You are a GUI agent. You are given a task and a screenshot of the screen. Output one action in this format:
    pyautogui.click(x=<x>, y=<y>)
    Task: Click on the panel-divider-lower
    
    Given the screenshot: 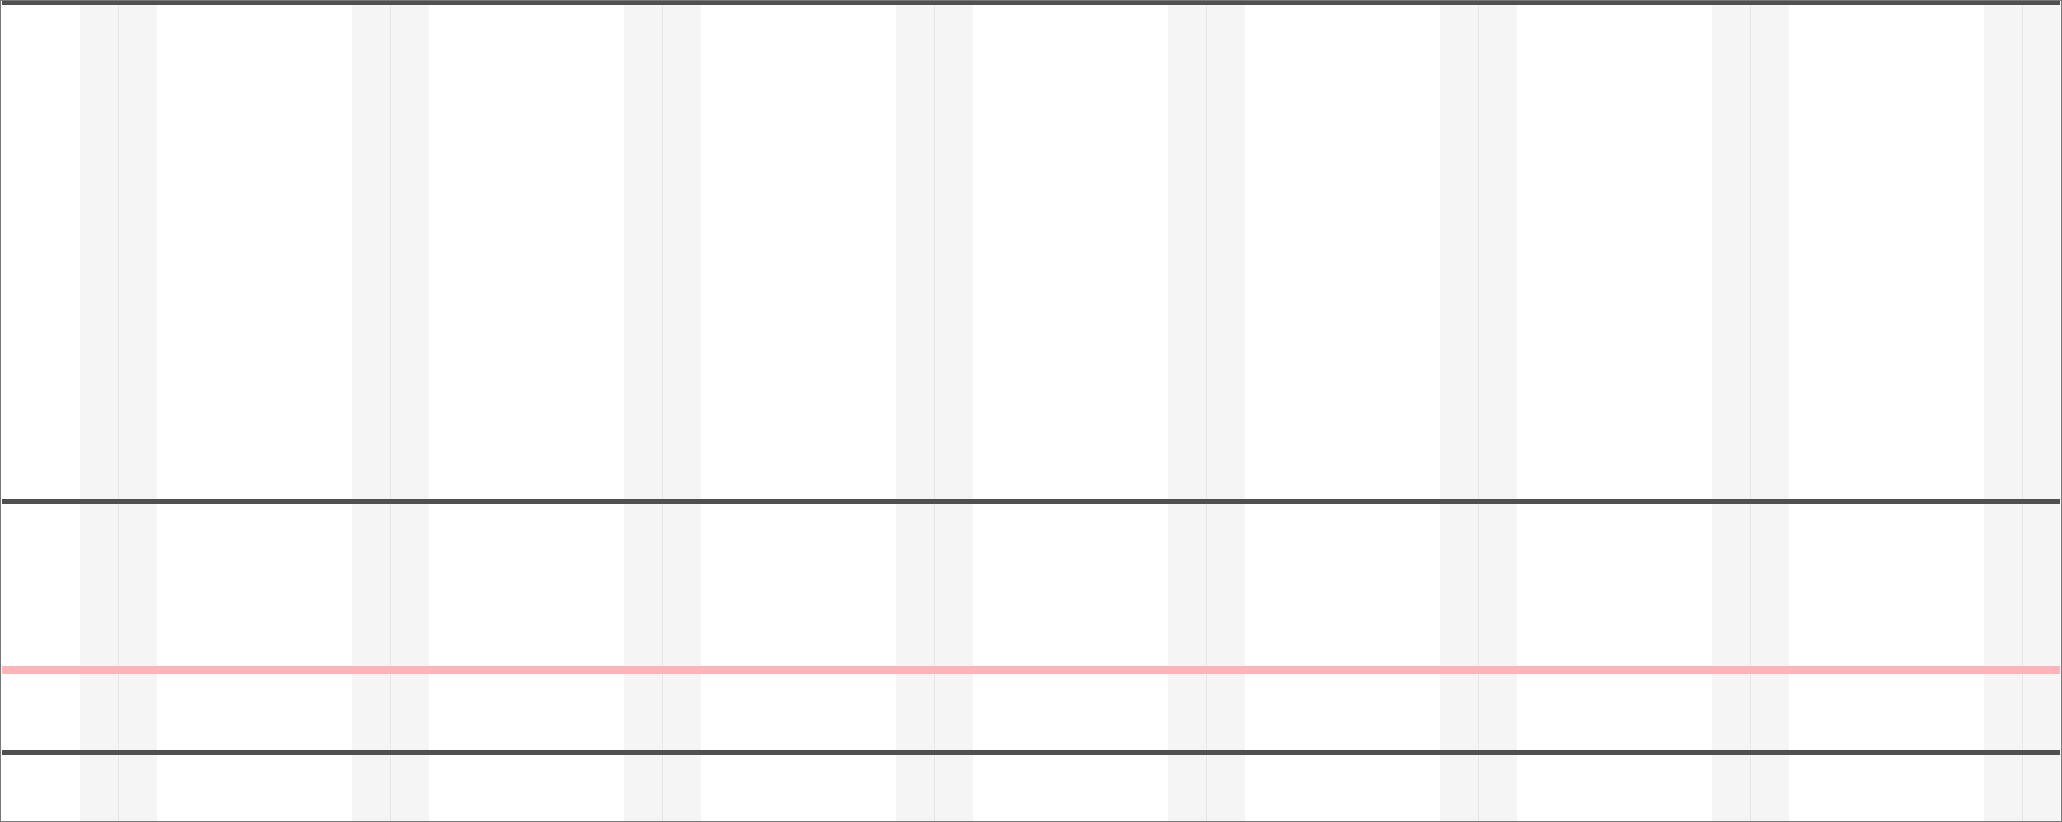 What is the action you would take?
    pyautogui.click(x=1031, y=752)
    